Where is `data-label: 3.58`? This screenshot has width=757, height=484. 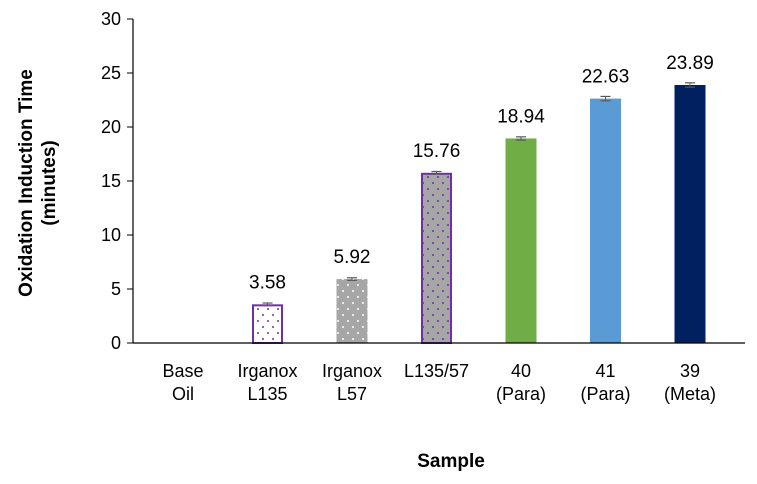
data-label: 3.58 is located at coordinates (267, 282).